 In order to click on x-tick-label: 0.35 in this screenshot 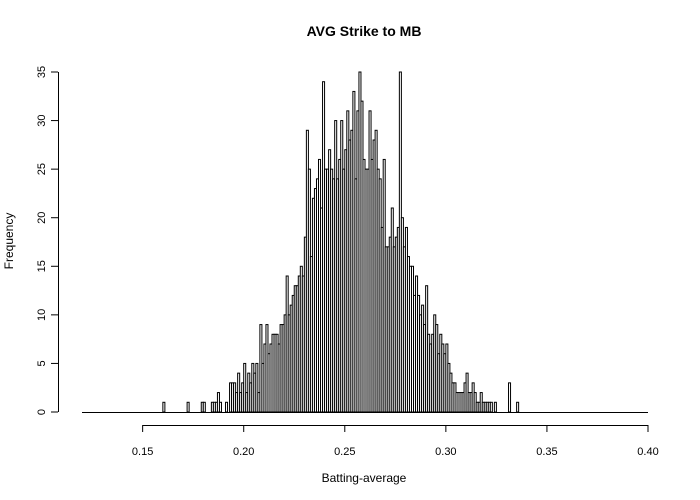, I will do `click(546, 452)`.